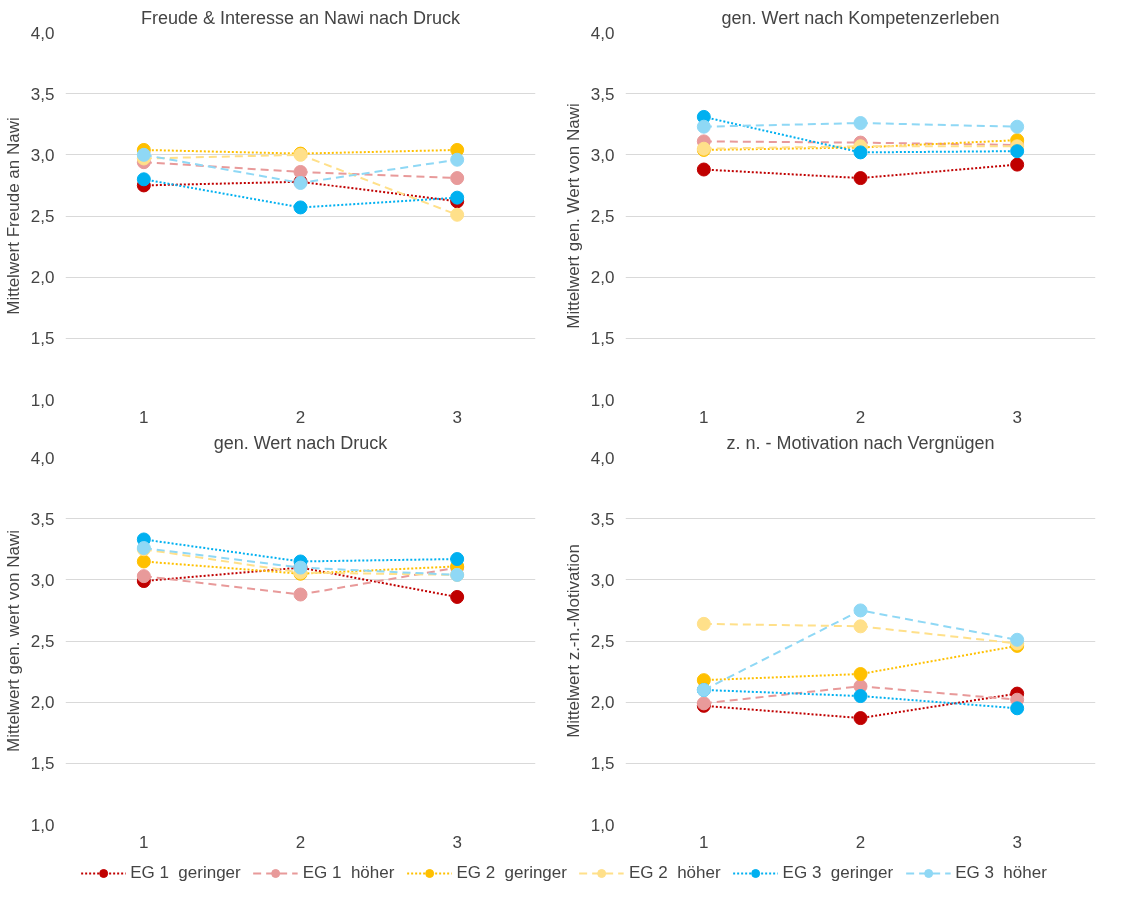 The height and width of the screenshot is (901, 1127). What do you see at coordinates (301, 17) in the screenshot?
I see `chart-title: Freude & Interesse an Nawi nach Druck` at bounding box center [301, 17].